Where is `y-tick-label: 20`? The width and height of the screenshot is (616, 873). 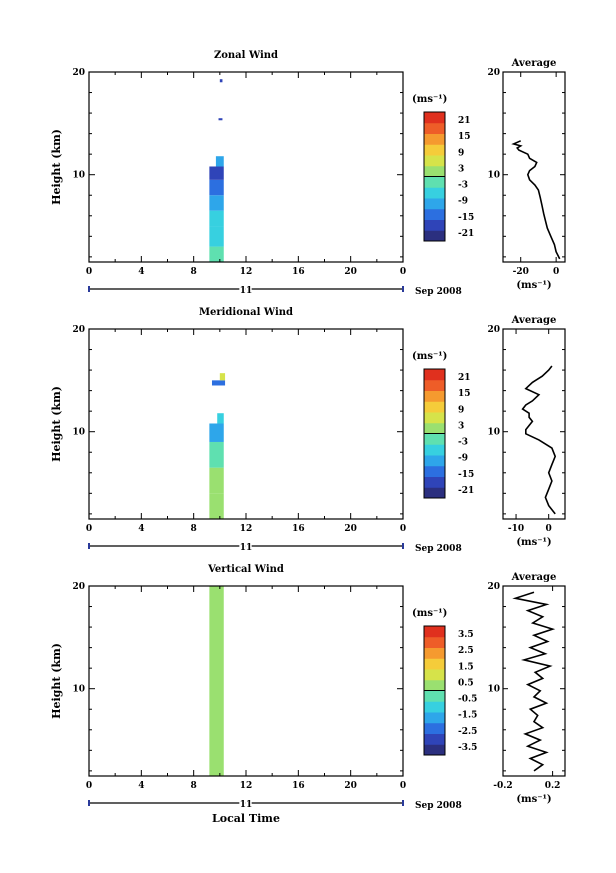
y-tick-label: 20 is located at coordinates (78, 73).